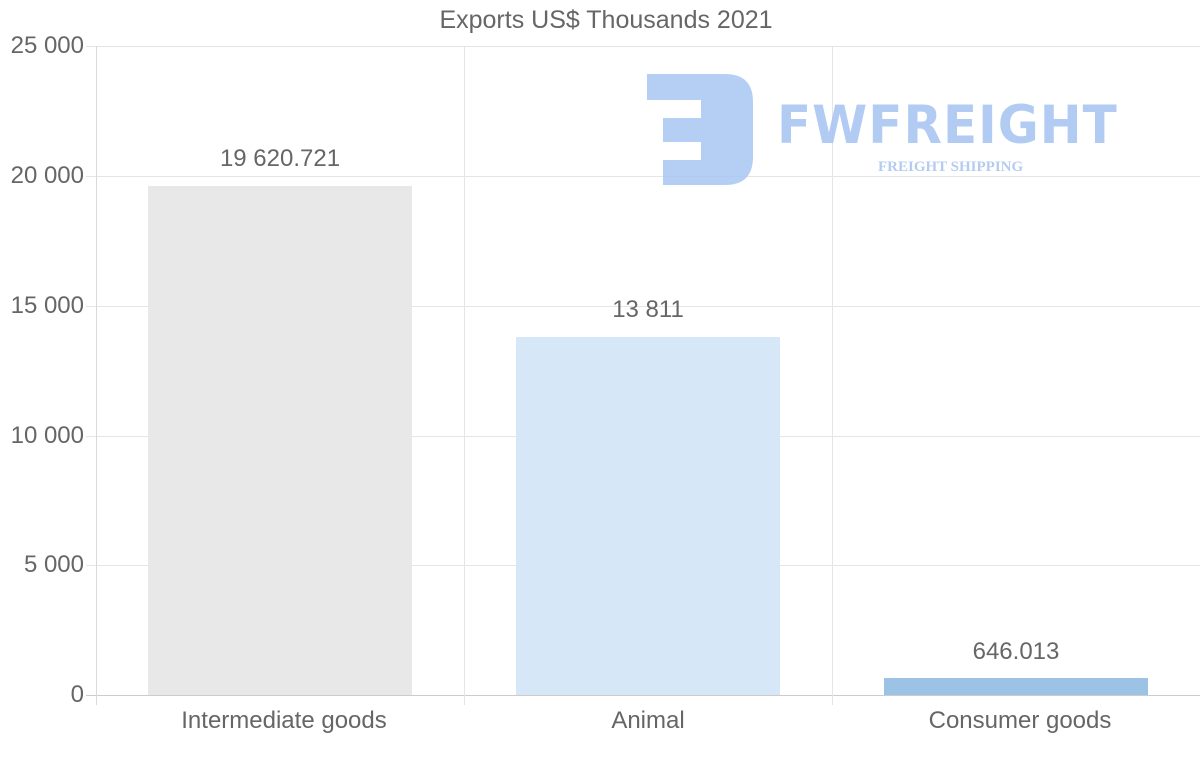  What do you see at coordinates (47, 45) in the screenshot?
I see `y-tick-label: 25 000` at bounding box center [47, 45].